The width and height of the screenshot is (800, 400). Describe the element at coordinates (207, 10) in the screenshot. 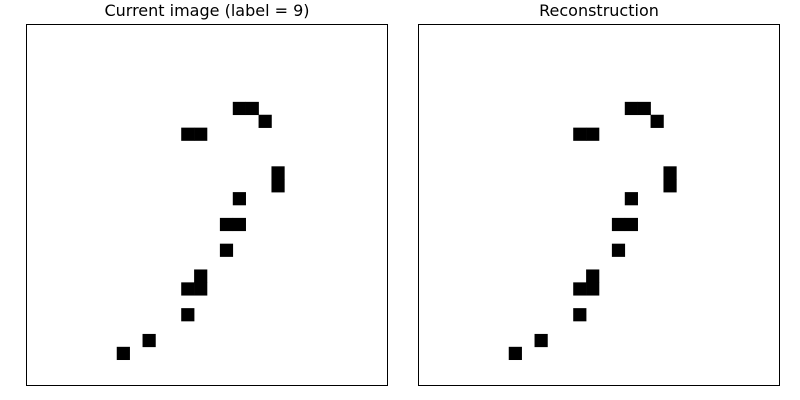

I see `current-image-title: Current image (label = 9)` at that location.